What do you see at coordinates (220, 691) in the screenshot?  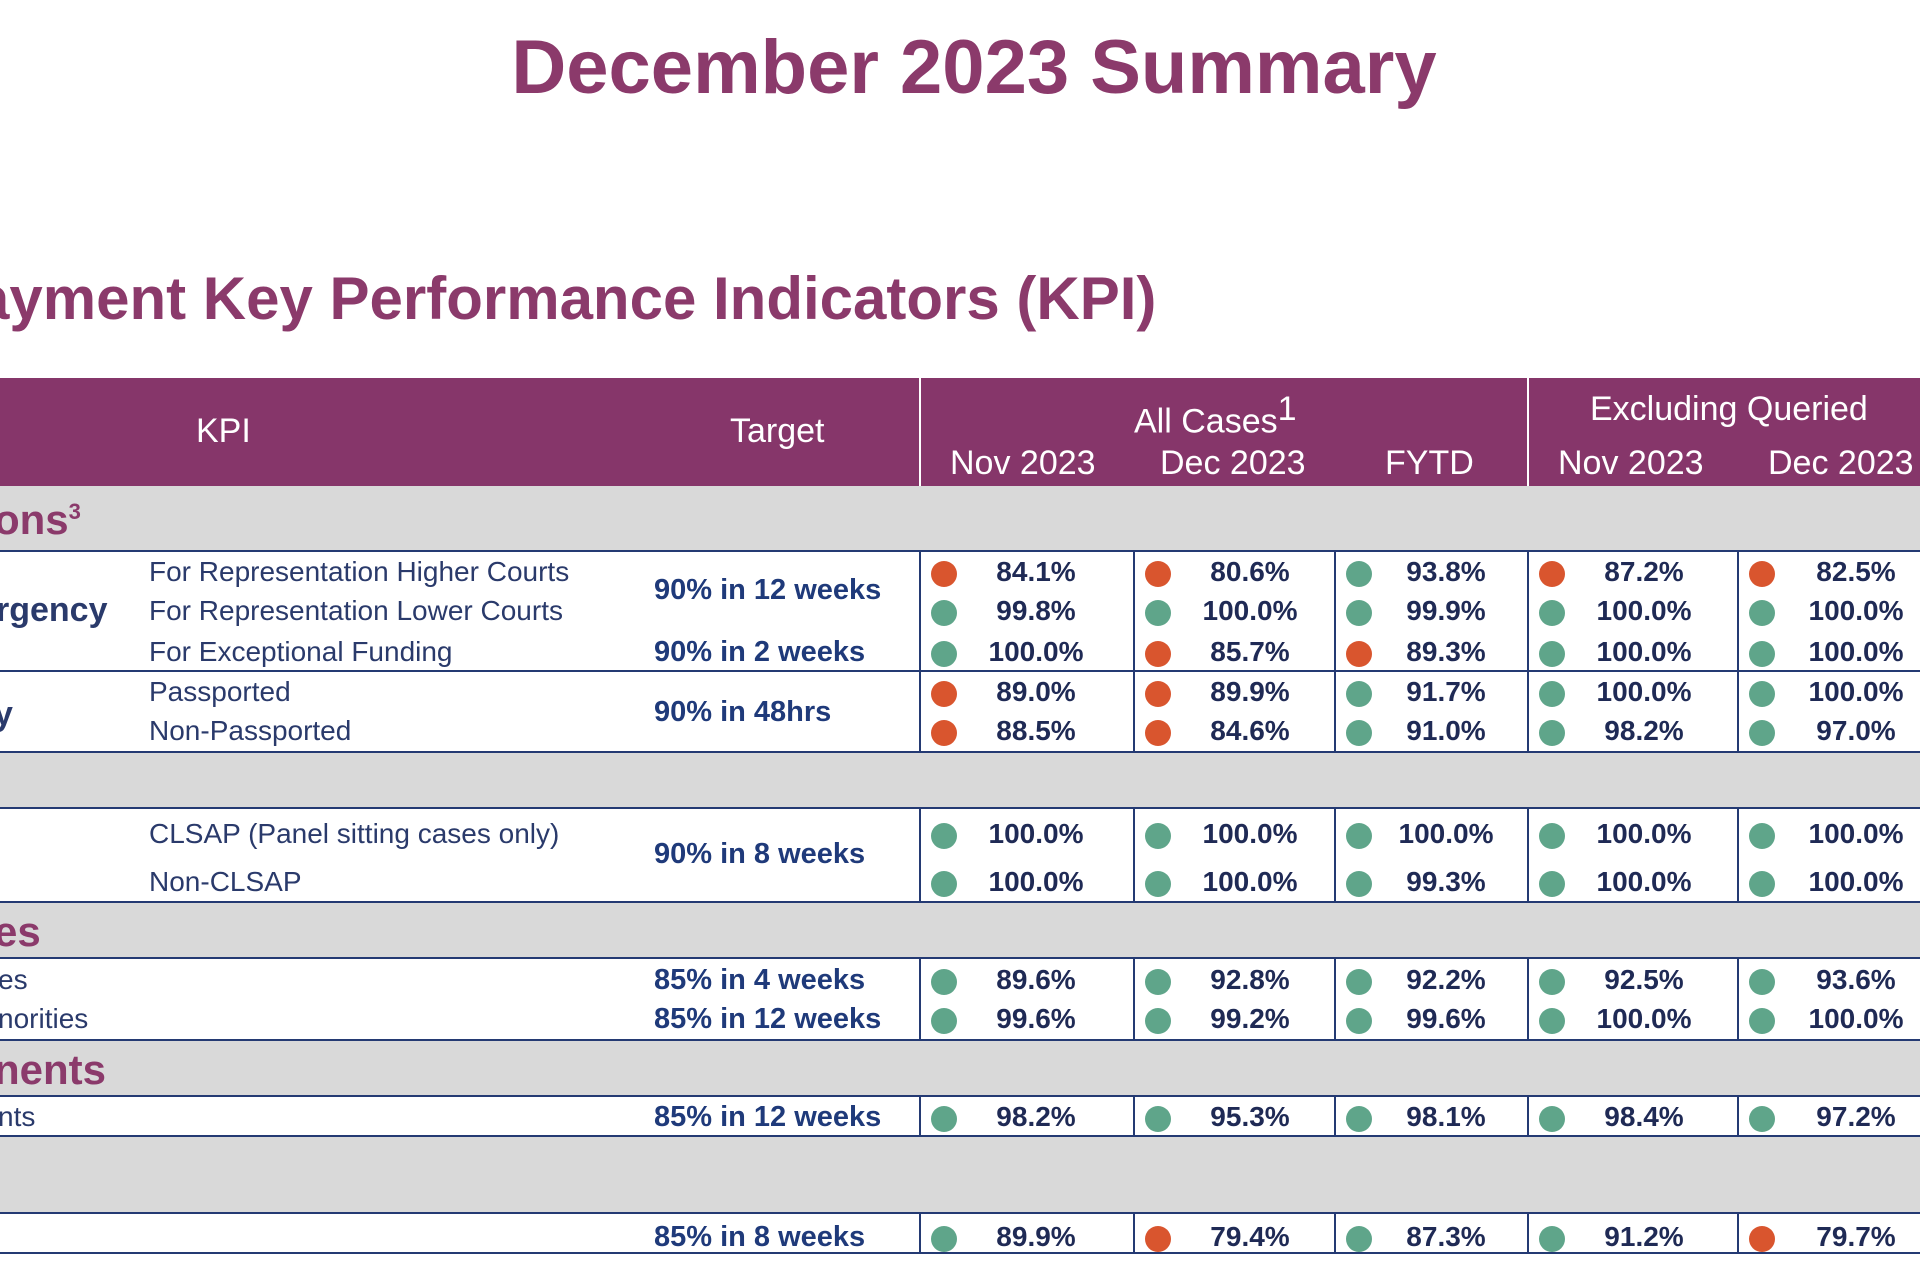 I see `kpi-sub-label: Passported` at bounding box center [220, 691].